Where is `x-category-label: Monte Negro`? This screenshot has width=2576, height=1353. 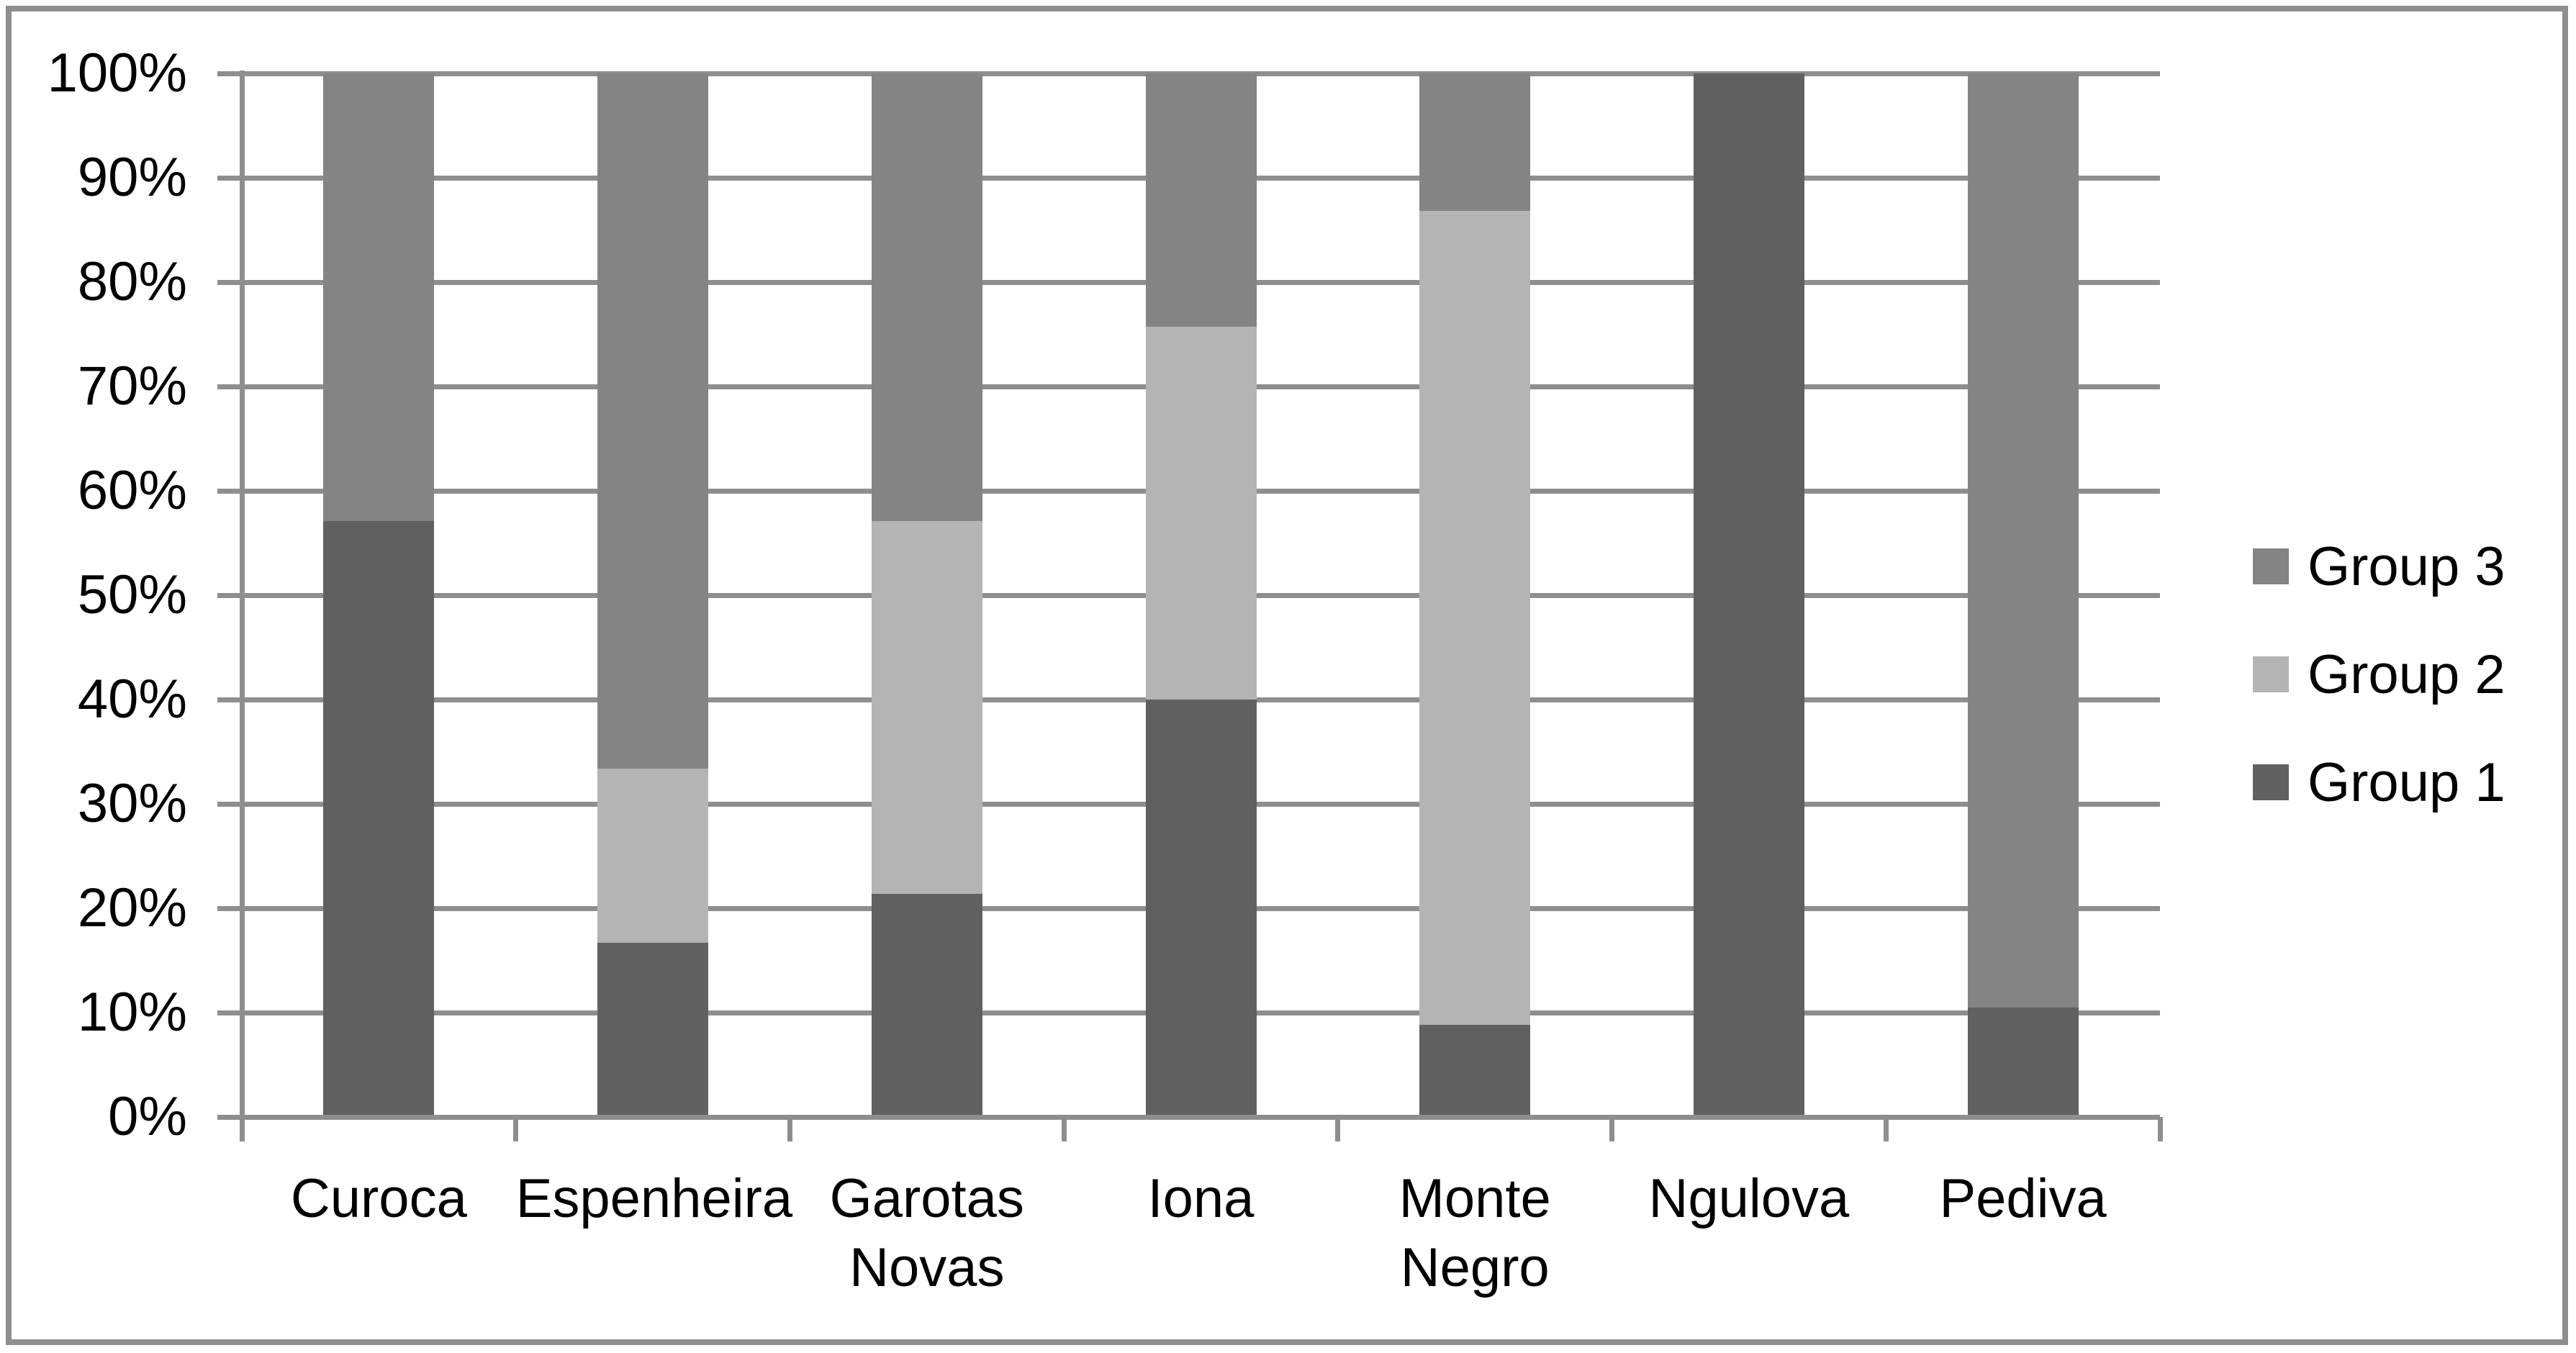
x-category-label: Monte Negro is located at coordinates (1474, 1233).